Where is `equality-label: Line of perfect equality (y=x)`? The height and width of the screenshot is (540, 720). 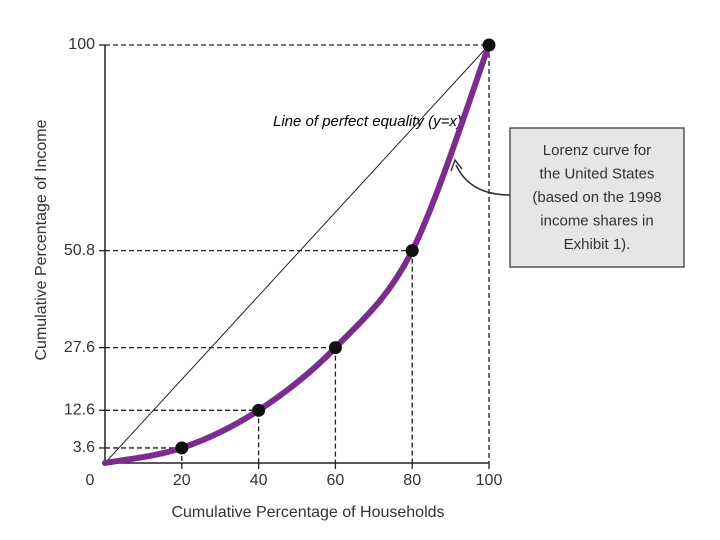
equality-label: Line of perfect equality (y=x) is located at coordinates (367, 121).